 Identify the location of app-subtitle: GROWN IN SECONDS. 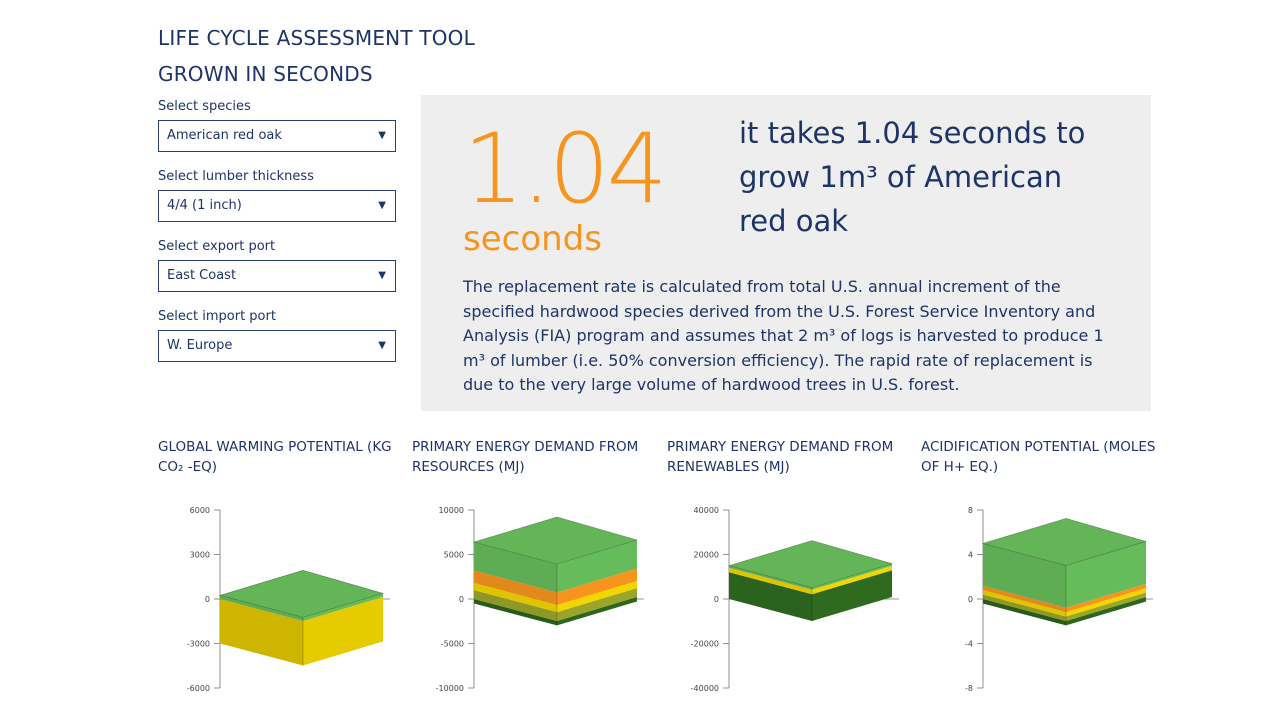
(265, 74).